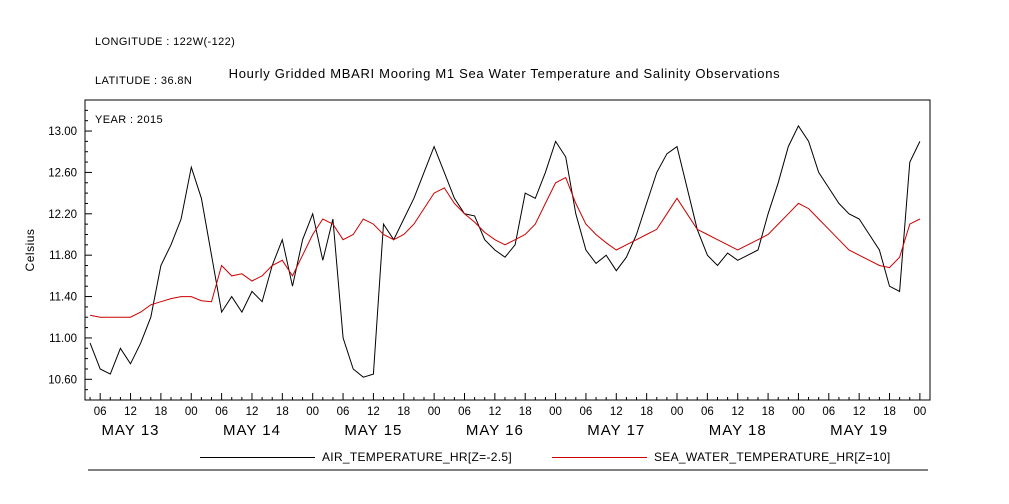  What do you see at coordinates (63, 339) in the screenshot?
I see `svg-text: 11.00` at bounding box center [63, 339].